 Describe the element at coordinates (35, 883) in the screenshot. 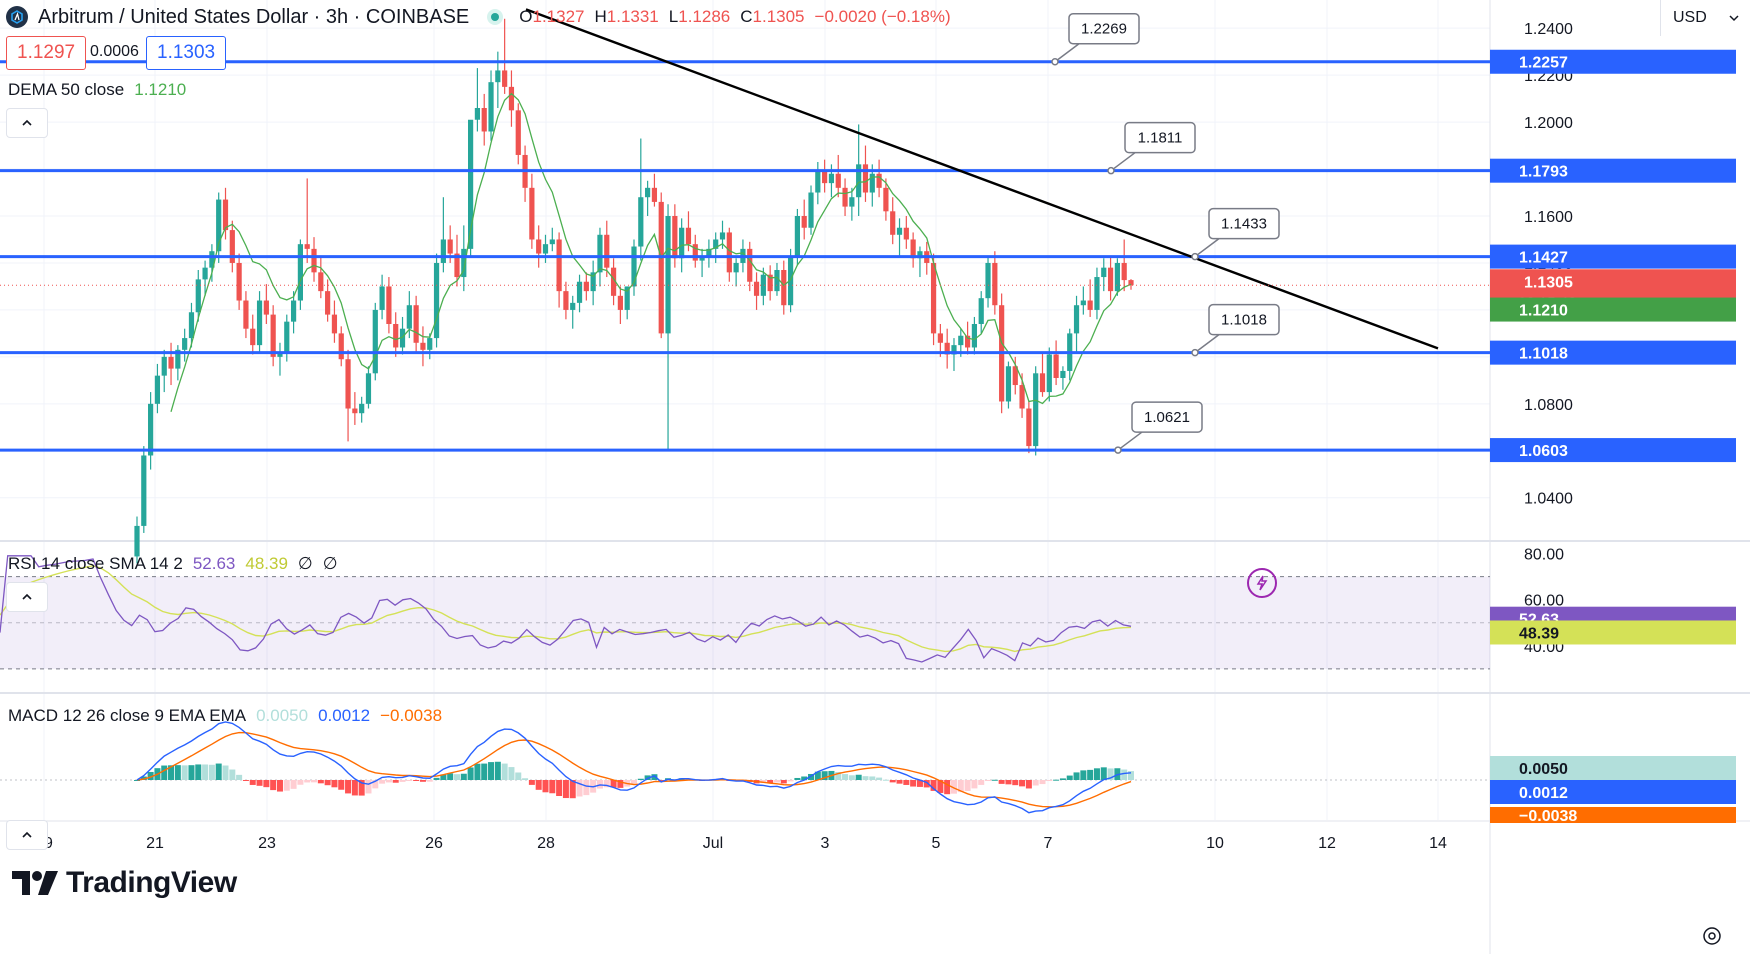

I see `tradingview-mark-icon` at that location.